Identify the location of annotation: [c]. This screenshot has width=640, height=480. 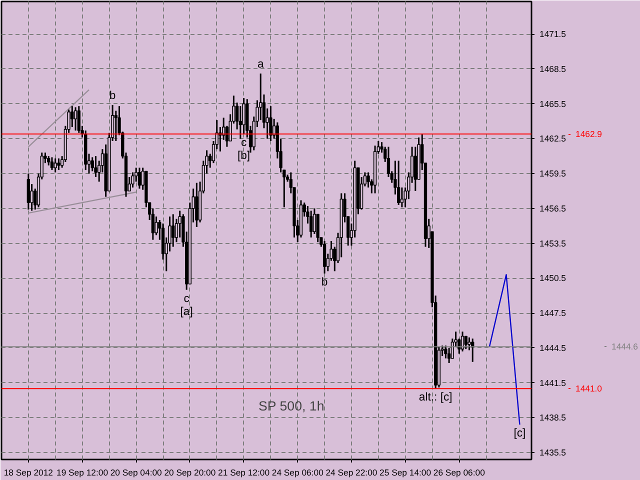
(520, 434).